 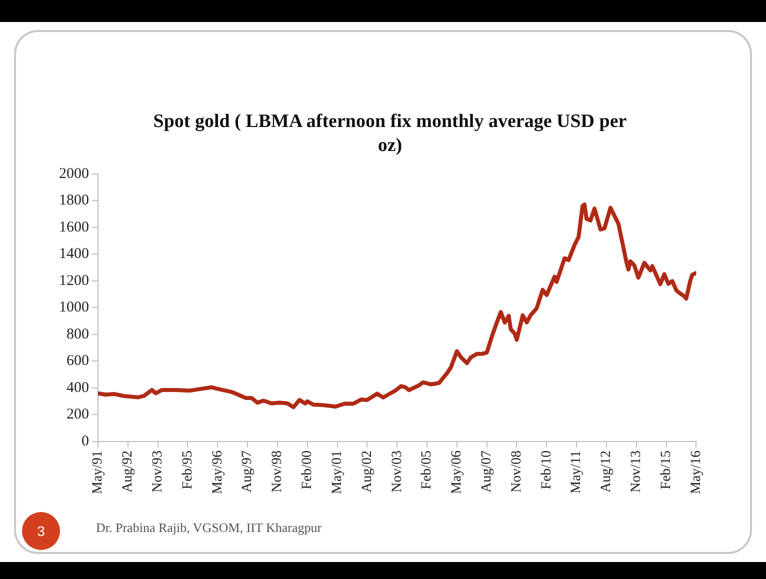 What do you see at coordinates (77, 334) in the screenshot?
I see `y-tick-label: 800` at bounding box center [77, 334].